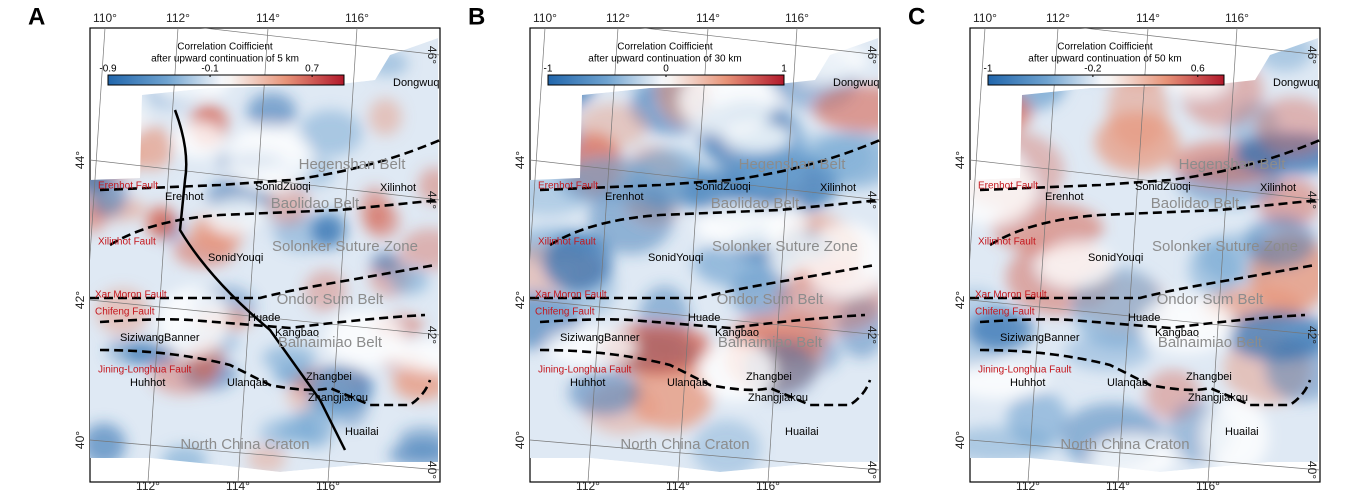  I want to click on colorbar, so click(226, 80).